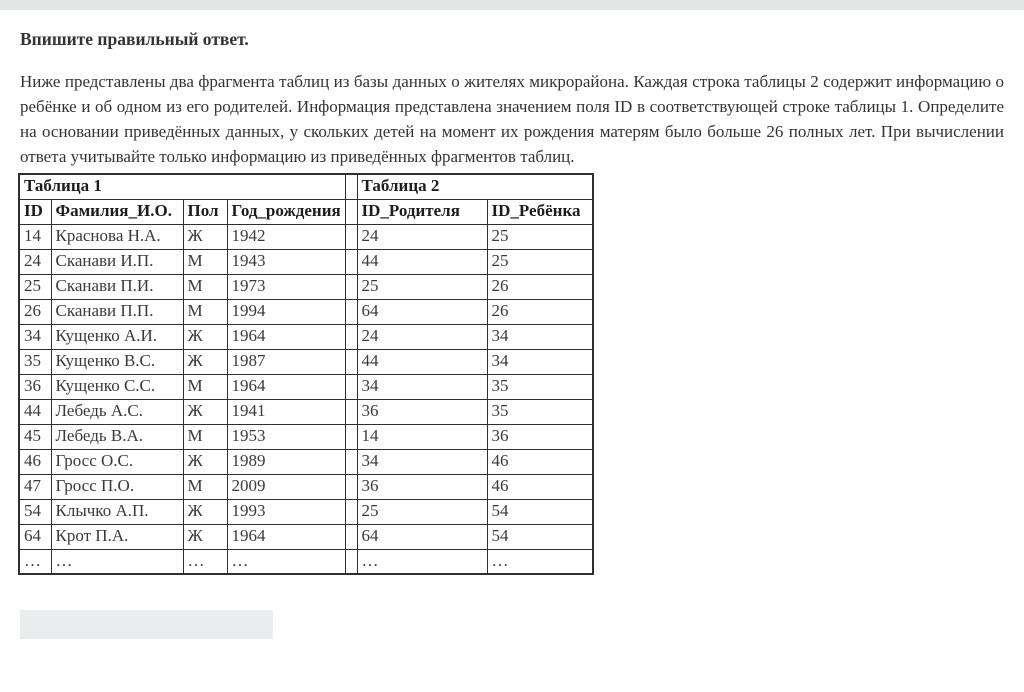 Image resolution: width=1024 pixels, height=692 pixels. I want to click on t1-cell: Гросс П.О., so click(117, 486).